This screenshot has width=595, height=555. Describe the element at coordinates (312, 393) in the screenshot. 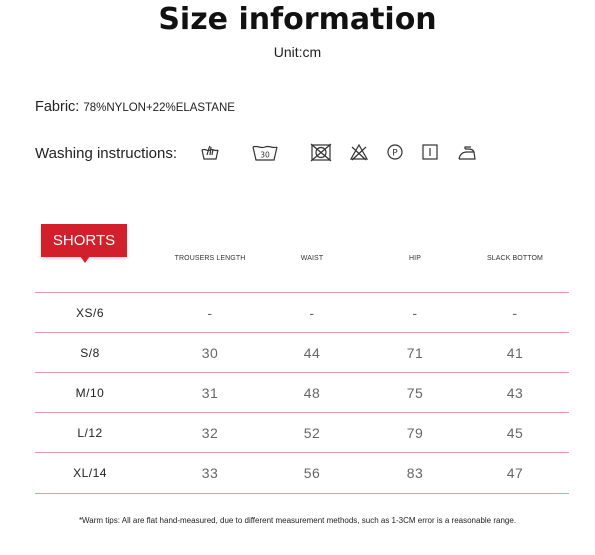

I see `waist-value: 48` at that location.